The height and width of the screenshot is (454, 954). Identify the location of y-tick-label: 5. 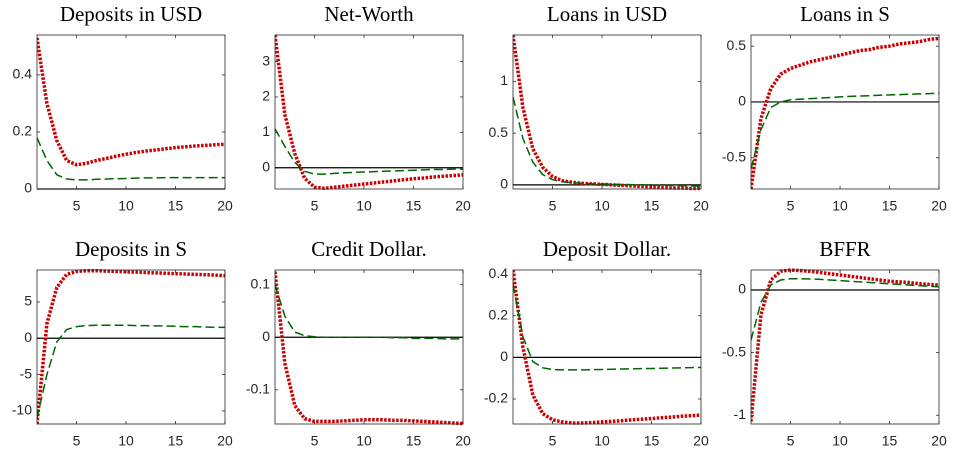
(28, 301).